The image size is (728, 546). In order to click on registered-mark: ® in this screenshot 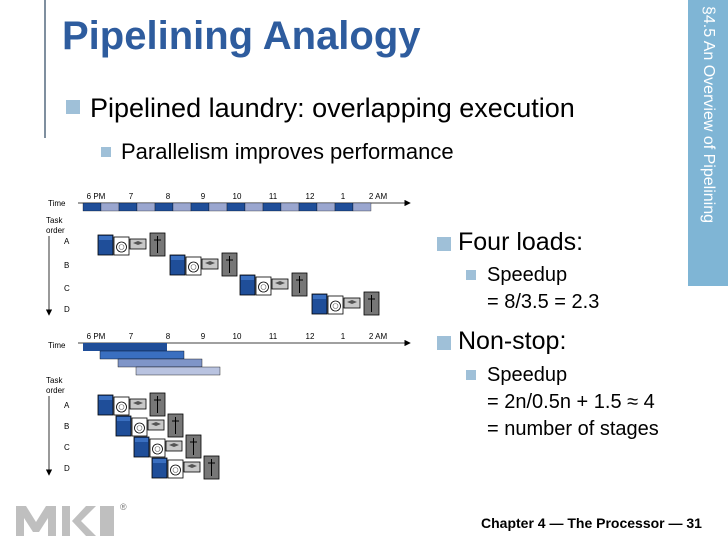, I will do `click(123, 507)`.